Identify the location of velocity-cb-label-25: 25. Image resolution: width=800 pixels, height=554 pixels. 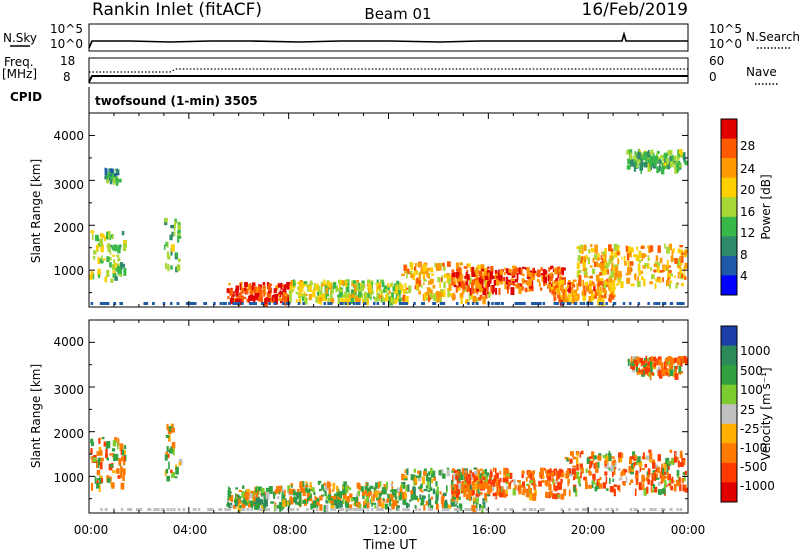
(747, 410).